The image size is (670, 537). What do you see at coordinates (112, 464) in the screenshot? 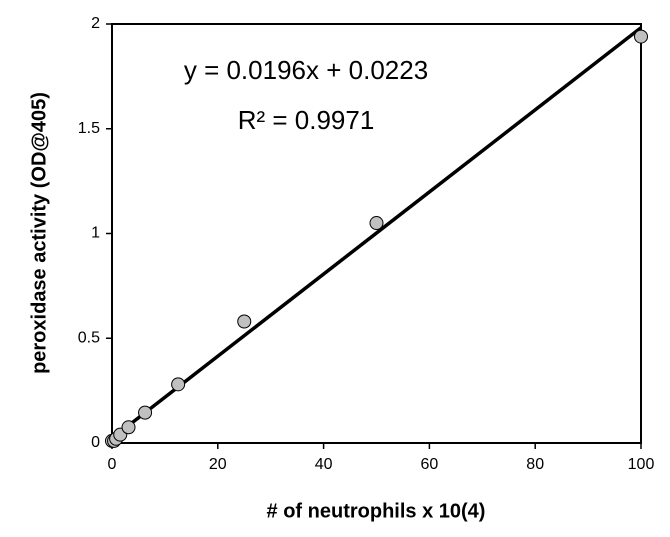
I see `x-tick-label: 0` at bounding box center [112, 464].